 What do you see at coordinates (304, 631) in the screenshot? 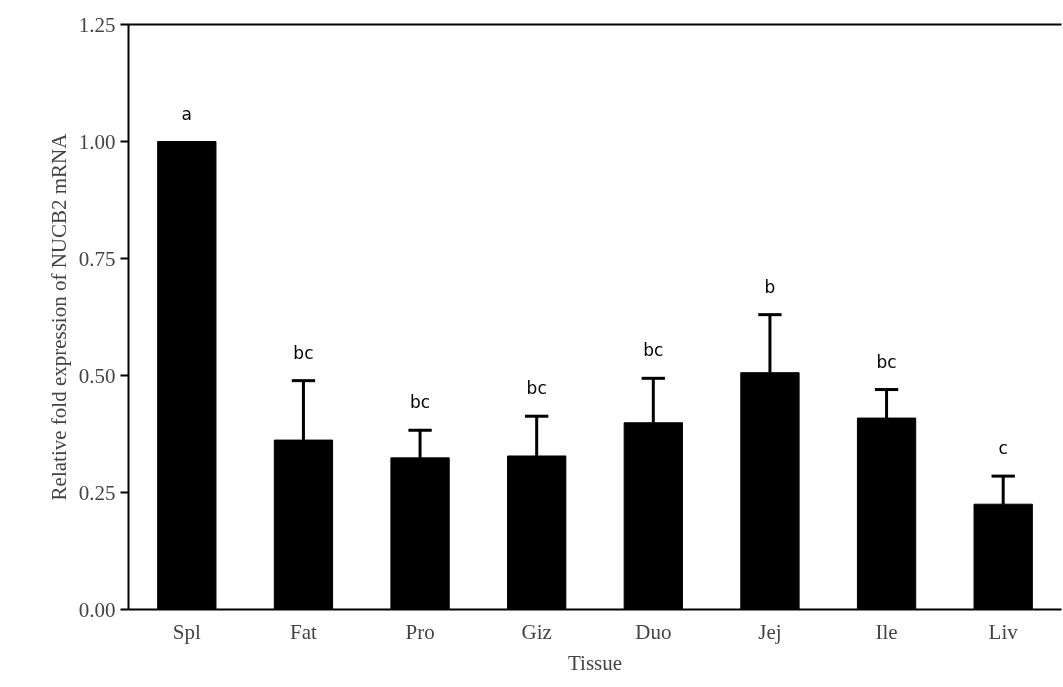
I see `x-tick-label: Fat` at bounding box center [304, 631].